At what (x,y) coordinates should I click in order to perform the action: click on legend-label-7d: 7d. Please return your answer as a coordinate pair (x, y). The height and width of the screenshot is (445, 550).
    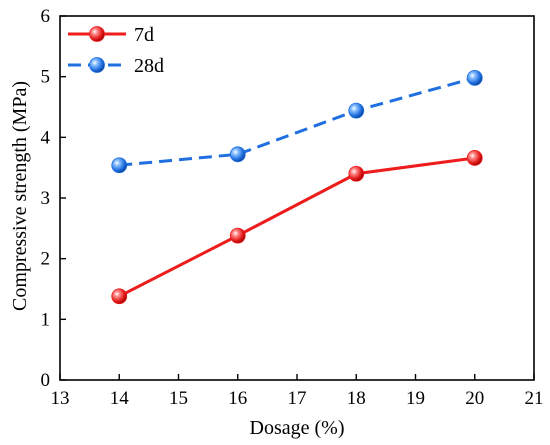
    Looking at the image, I should click on (144, 35).